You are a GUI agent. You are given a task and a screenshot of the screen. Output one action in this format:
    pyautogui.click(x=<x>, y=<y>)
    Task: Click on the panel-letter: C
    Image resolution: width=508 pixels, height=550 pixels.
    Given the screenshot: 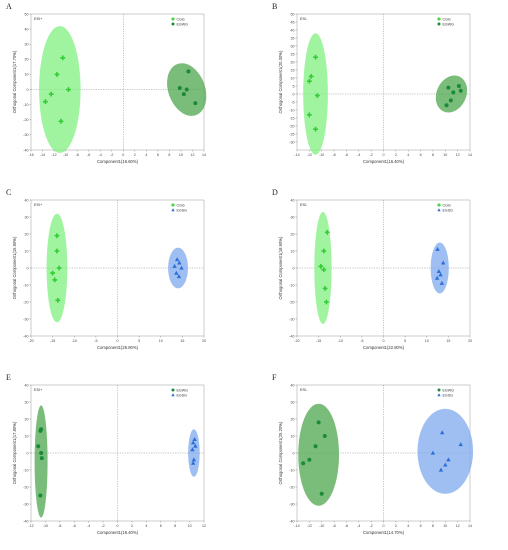 What is the action you would take?
    pyautogui.click(x=8, y=192)
    